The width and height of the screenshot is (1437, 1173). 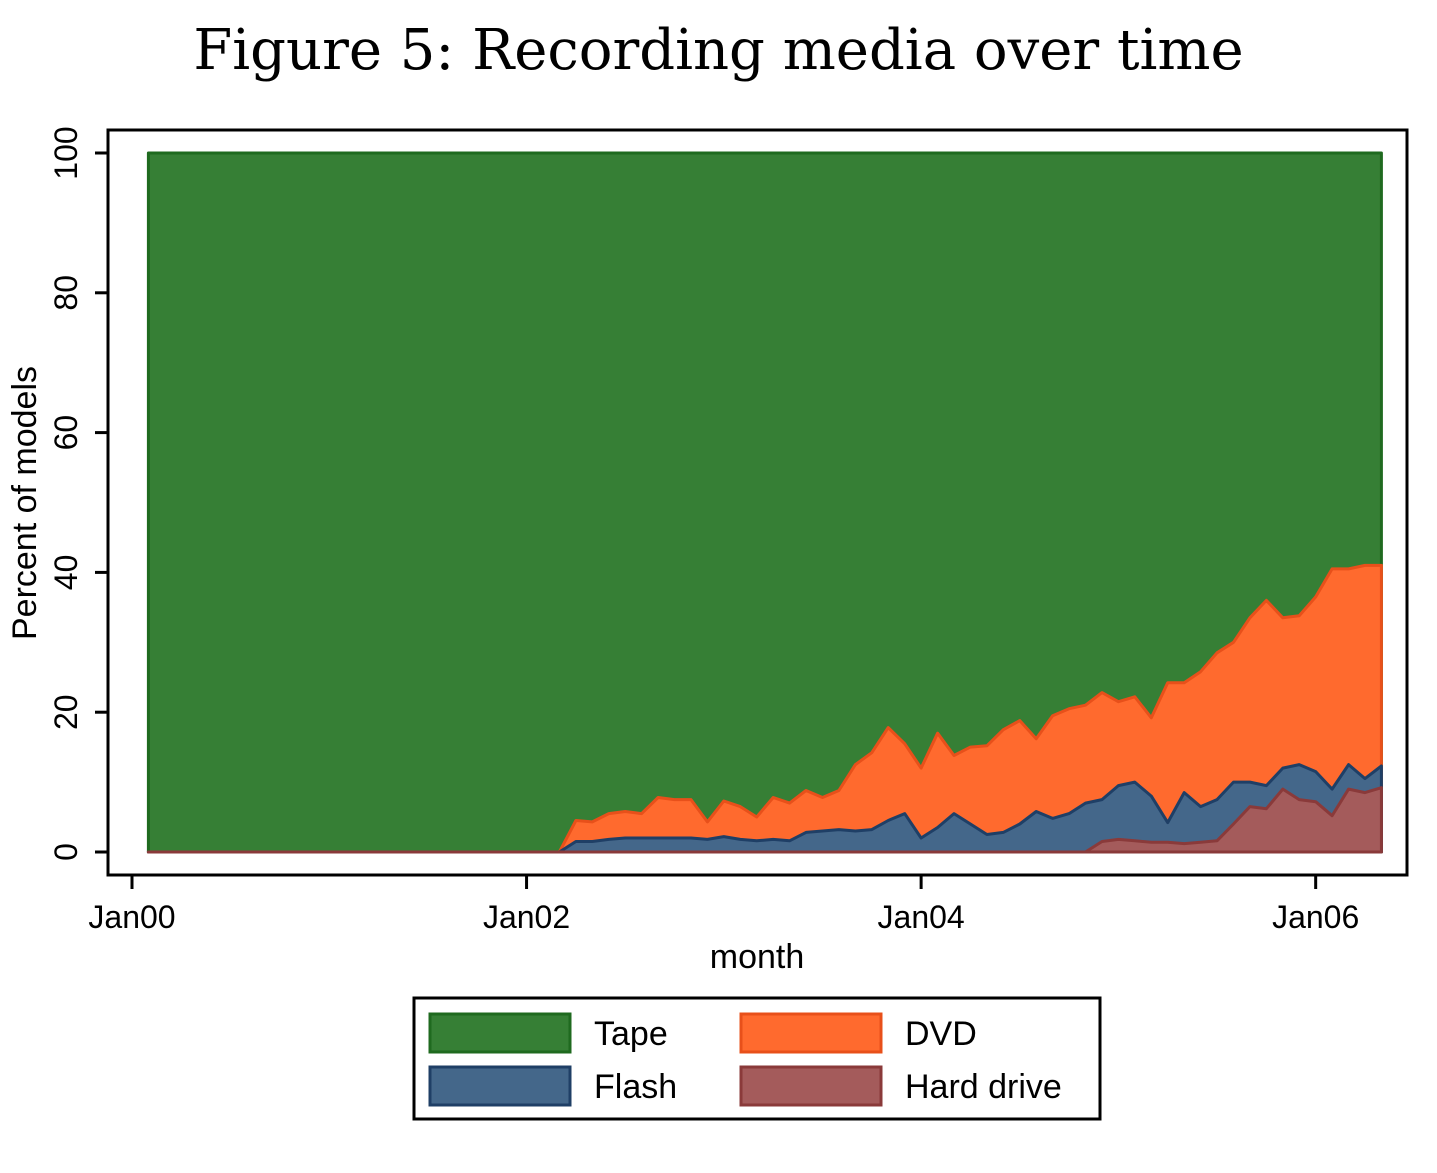 What do you see at coordinates (66, 573) in the screenshot?
I see `y-tick-label: 40` at bounding box center [66, 573].